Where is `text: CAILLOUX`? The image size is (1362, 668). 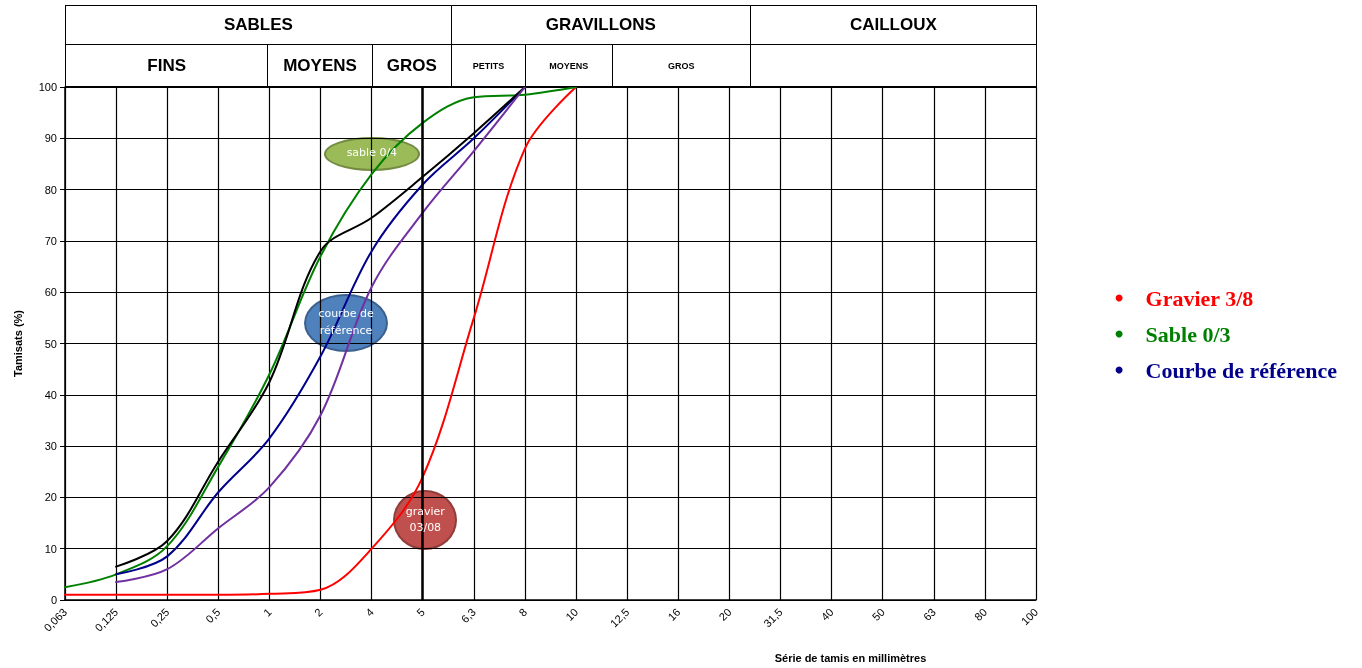
text: CAILLOUX is located at coordinates (893, 25).